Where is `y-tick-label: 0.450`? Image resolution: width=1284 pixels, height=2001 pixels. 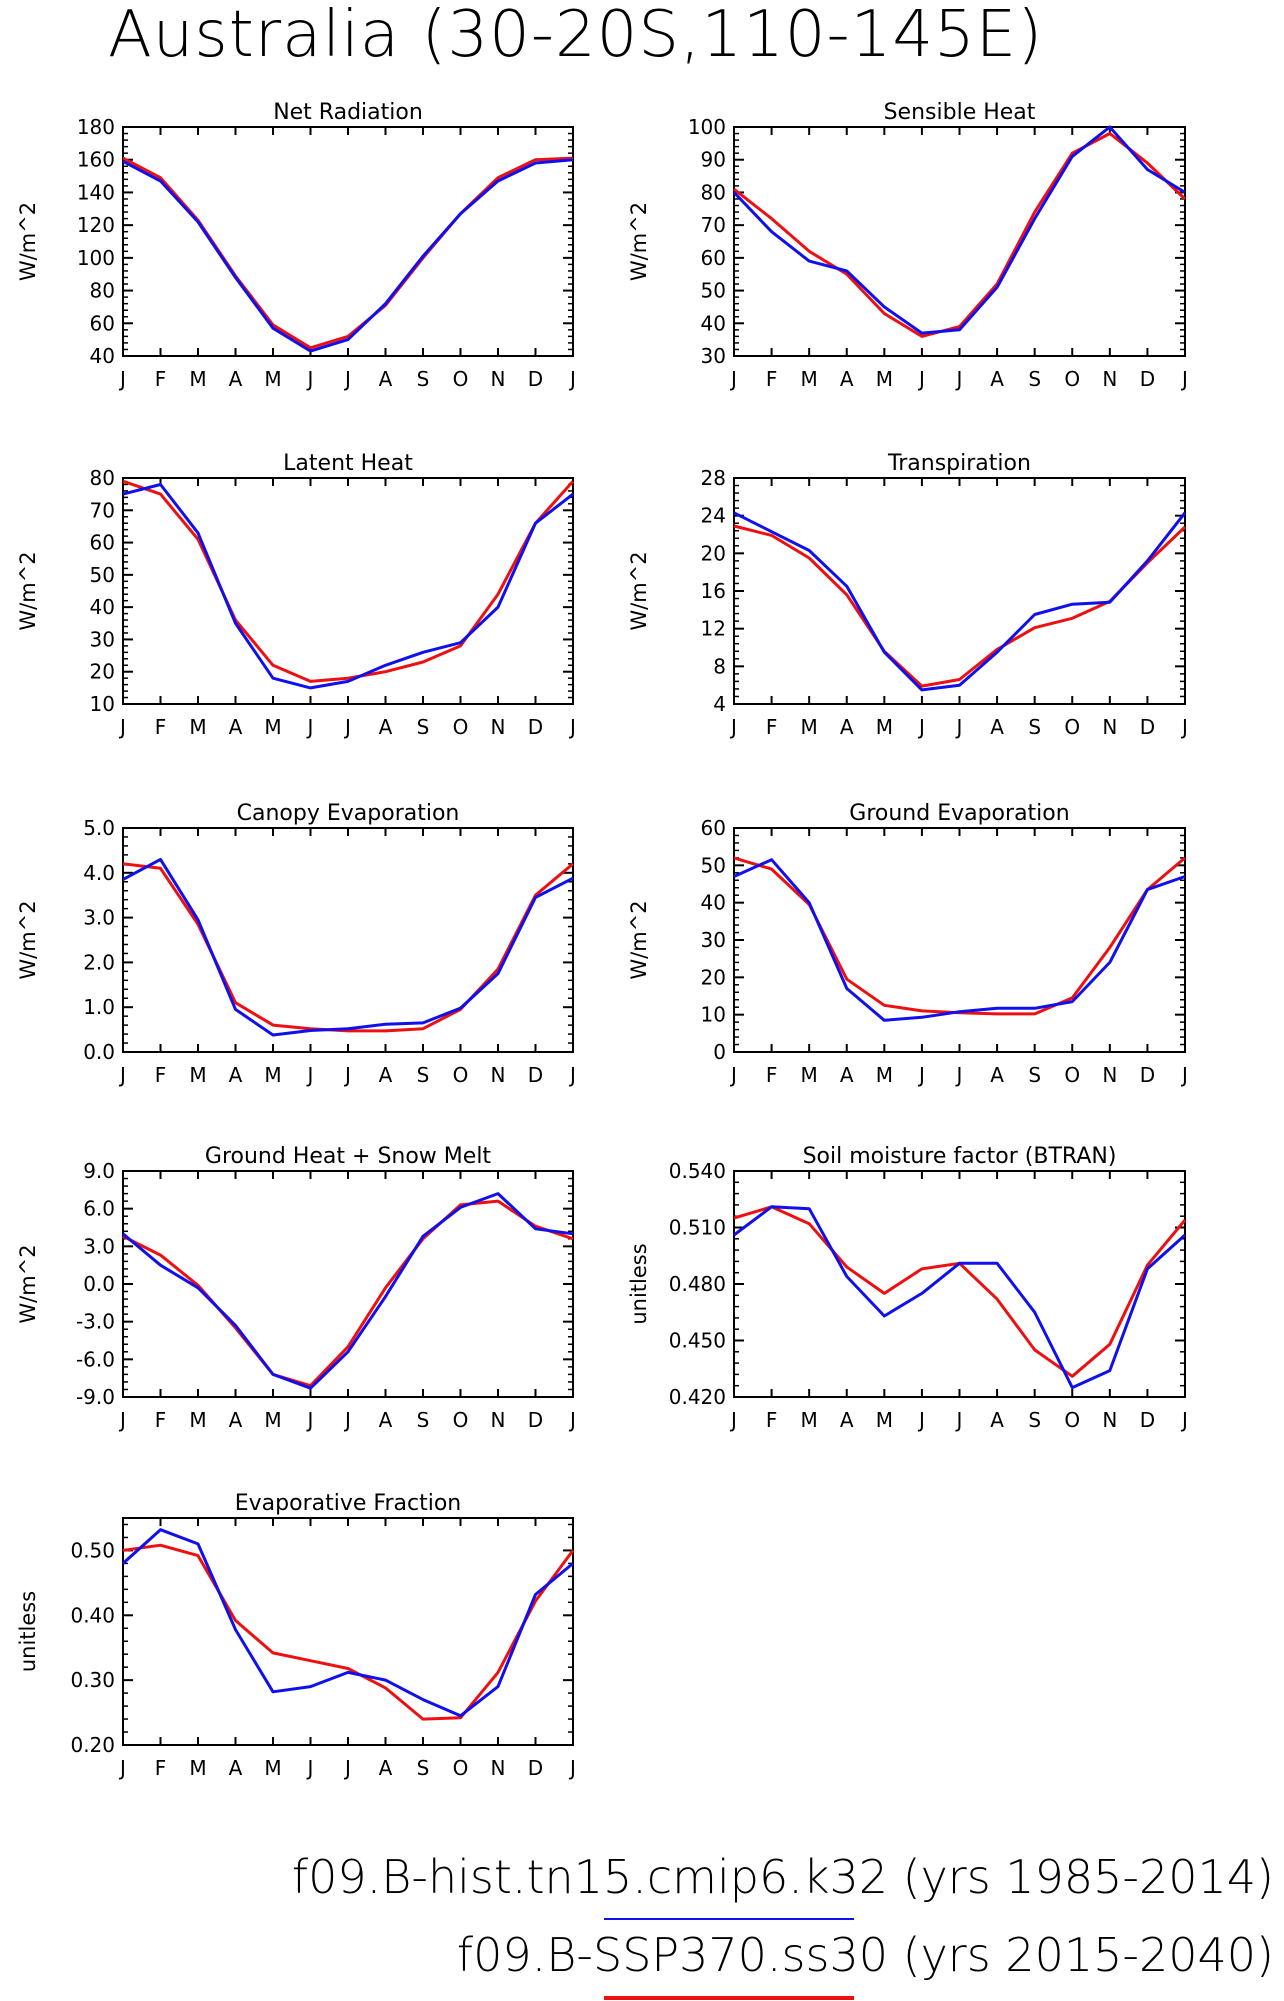 y-tick-label: 0.450 is located at coordinates (697, 1341).